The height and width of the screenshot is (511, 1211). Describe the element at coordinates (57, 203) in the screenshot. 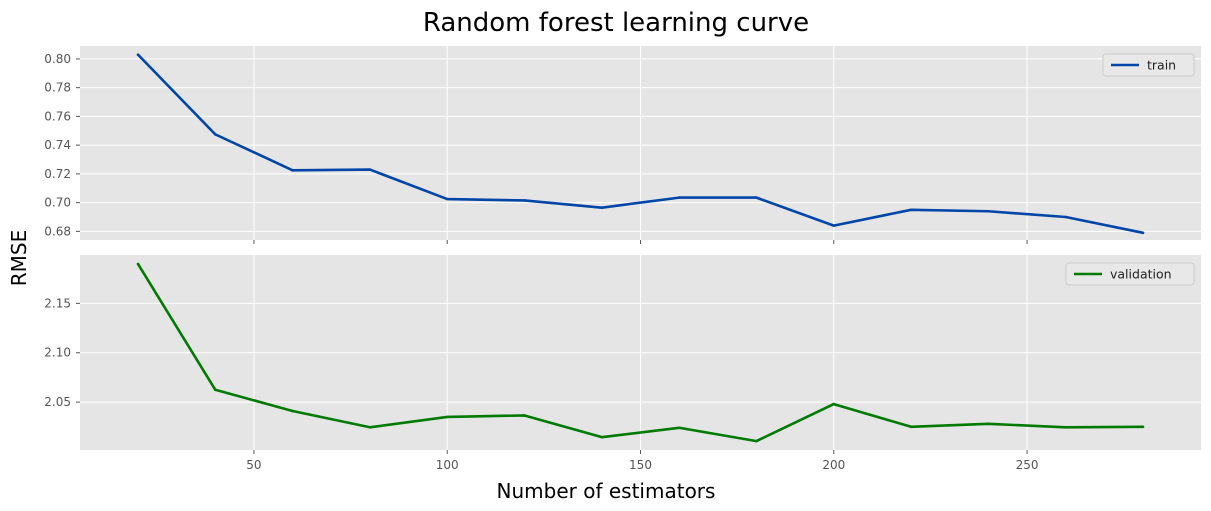

I see `y-tick-label: 0.70` at that location.